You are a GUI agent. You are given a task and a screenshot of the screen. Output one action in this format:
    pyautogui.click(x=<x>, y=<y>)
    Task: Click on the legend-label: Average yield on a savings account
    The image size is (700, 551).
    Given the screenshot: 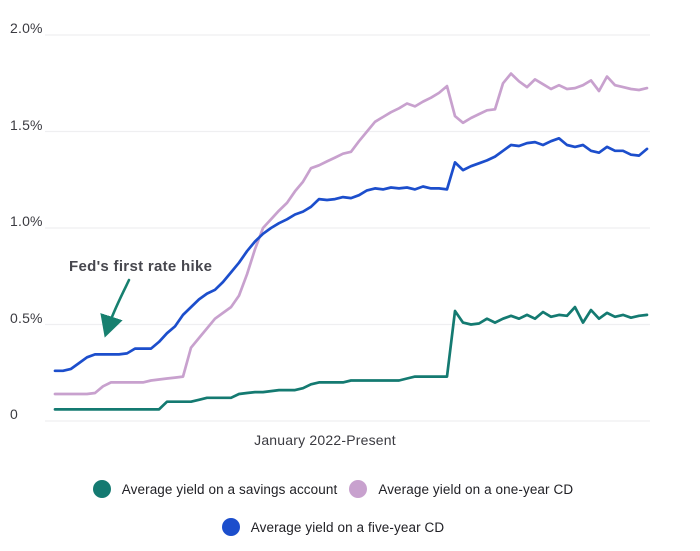 What is the action you would take?
    pyautogui.click(x=229, y=489)
    